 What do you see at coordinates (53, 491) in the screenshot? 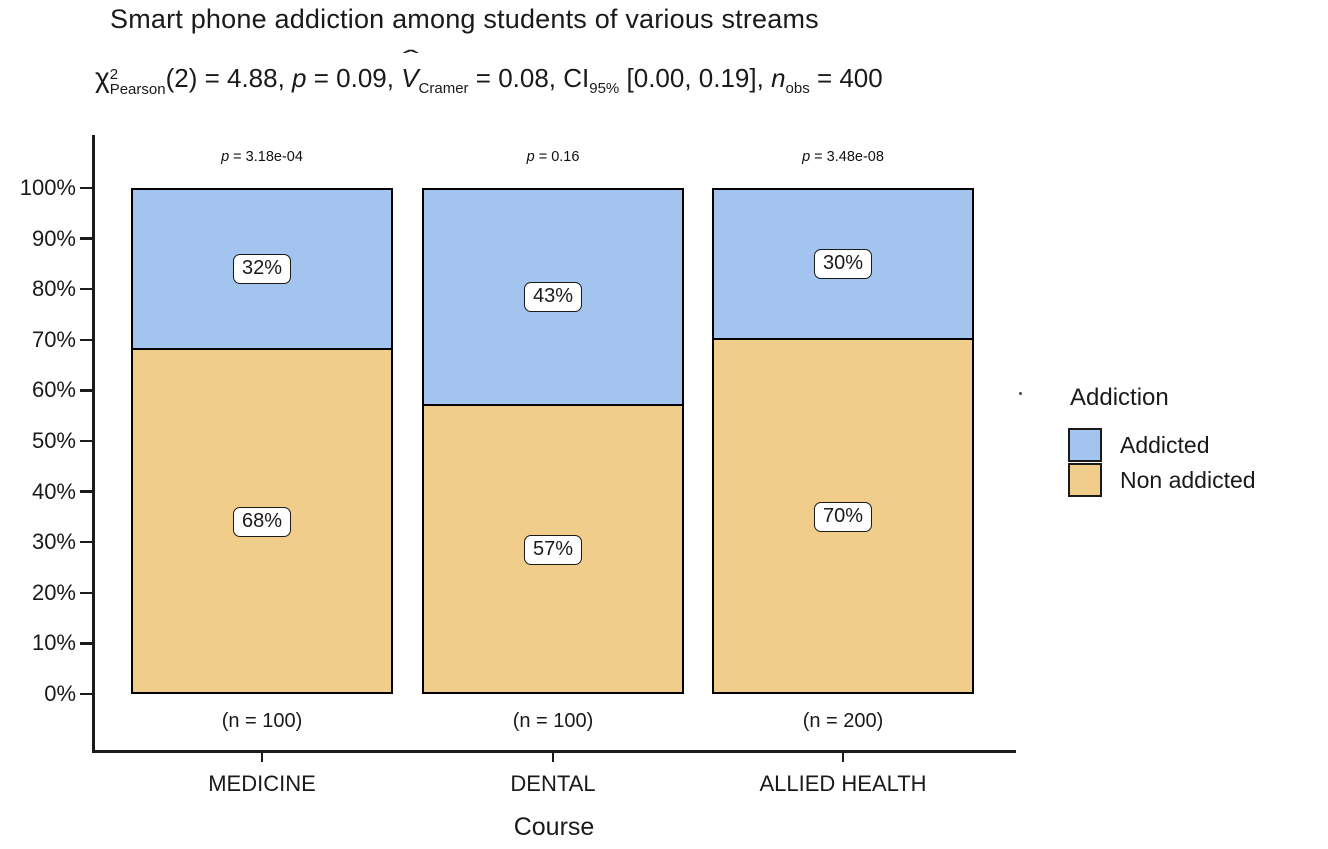
I see `y-tick-label: 40%` at bounding box center [53, 491].